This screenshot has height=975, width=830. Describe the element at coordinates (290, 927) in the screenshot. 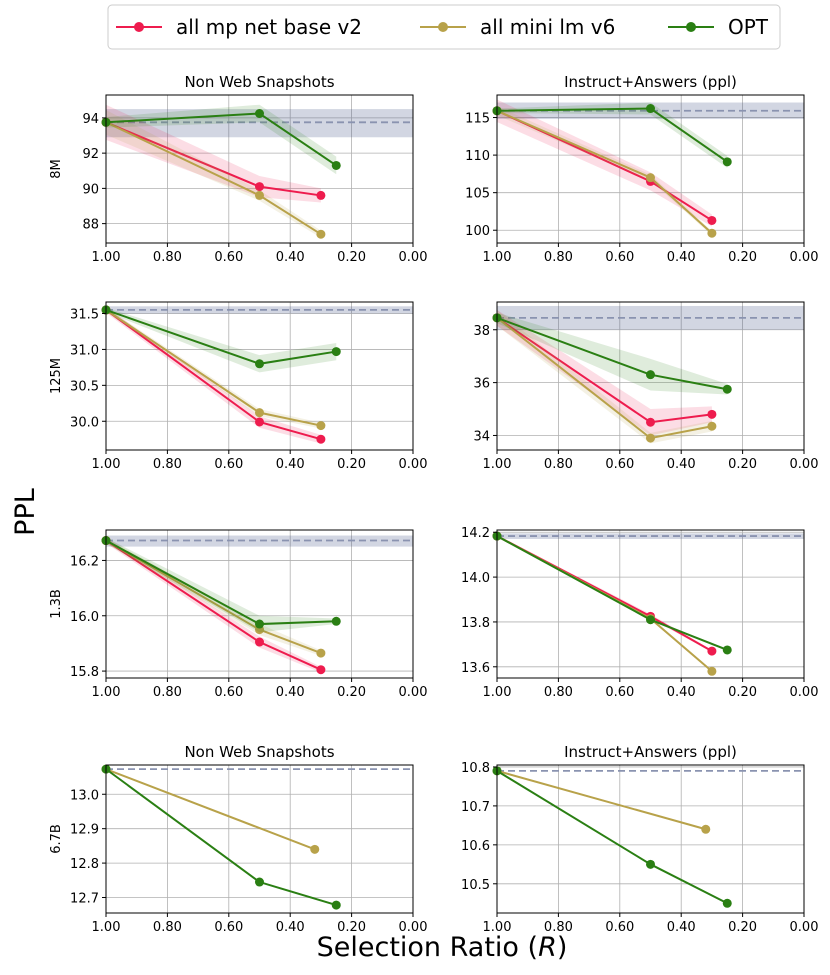

I see `panel-3-0-xtick-label-3: 0.40` at that location.